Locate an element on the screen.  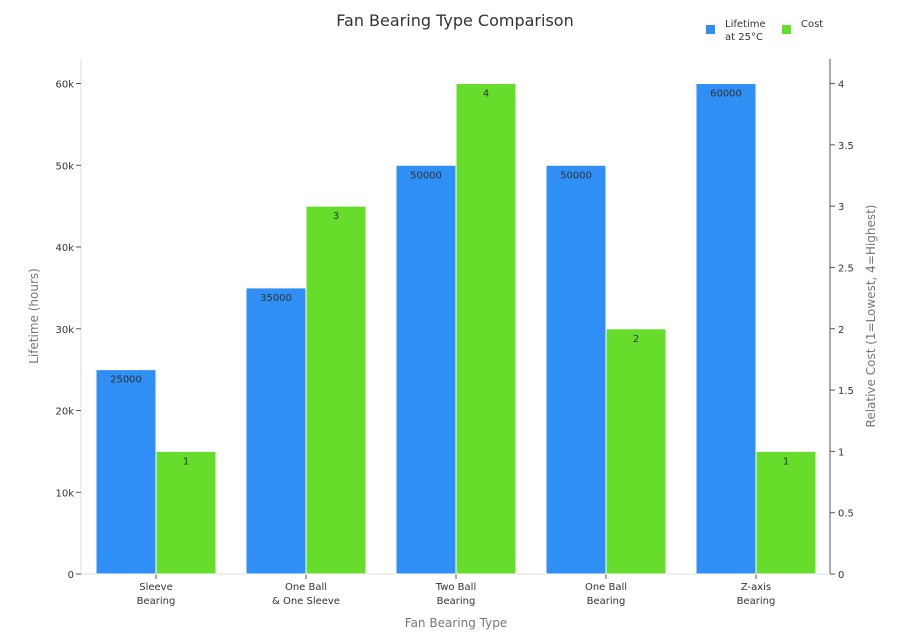
y-axis-label-left: Lifetime (hours) is located at coordinates (34, 316).